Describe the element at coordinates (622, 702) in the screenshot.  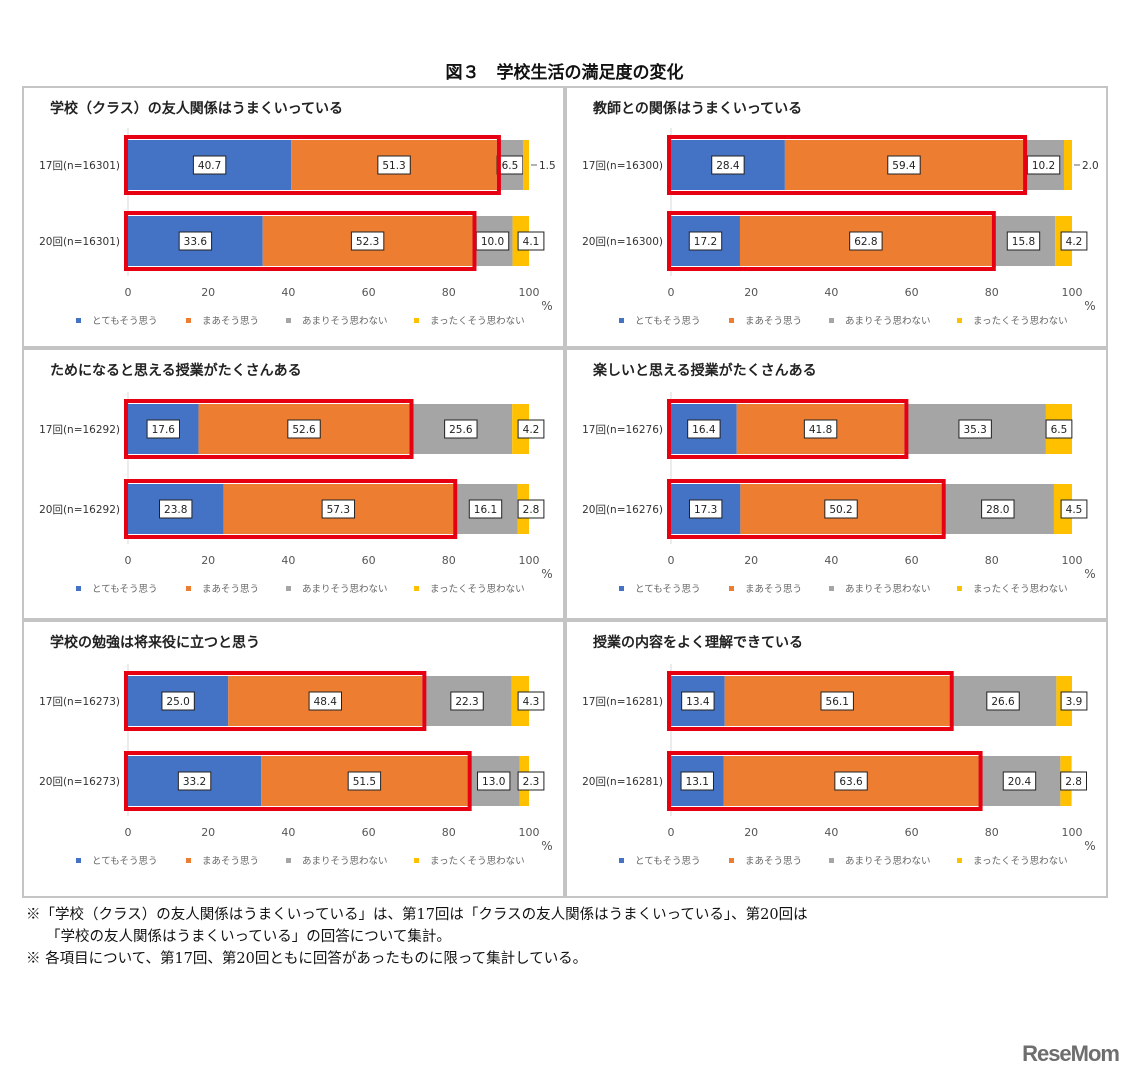
I see `category-label: 17回(n=16281)` at that location.